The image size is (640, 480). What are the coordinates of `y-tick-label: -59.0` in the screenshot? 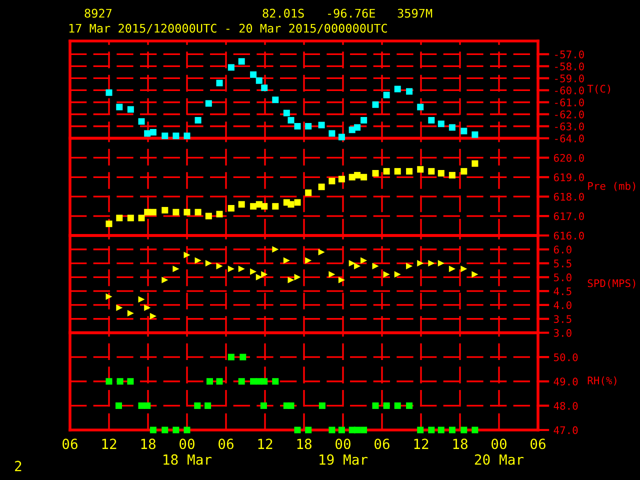 It's located at (569, 78).